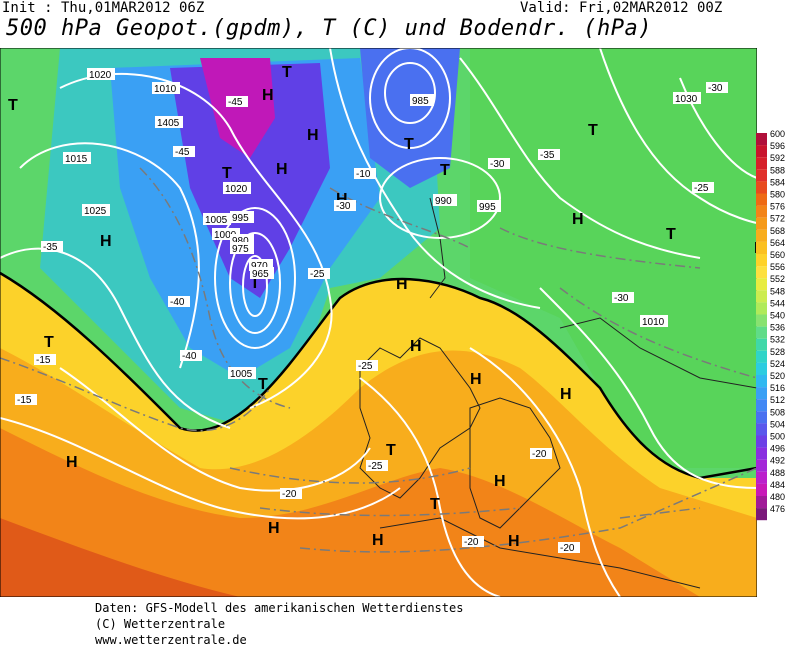 This screenshot has width=790, height=648. I want to click on label-box: 965, so click(262, 273).